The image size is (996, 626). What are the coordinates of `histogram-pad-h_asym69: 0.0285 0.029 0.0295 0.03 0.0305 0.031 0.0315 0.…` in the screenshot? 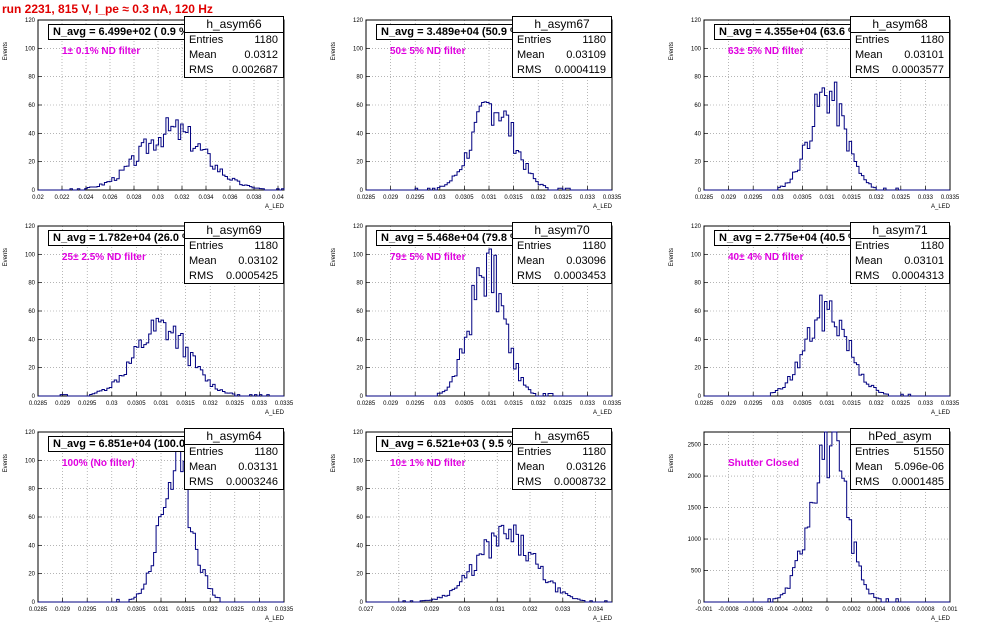 It's located at (160, 320).